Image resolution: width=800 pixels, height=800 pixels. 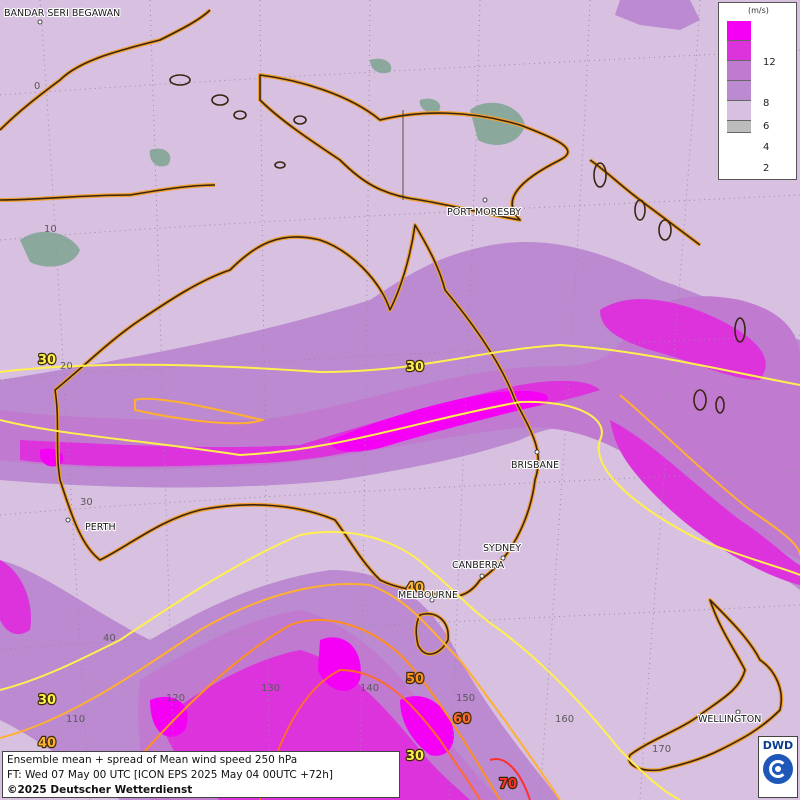 What do you see at coordinates (484, 212) in the screenshot?
I see `city-label-port-moresby: PORT MORESBY` at bounding box center [484, 212].